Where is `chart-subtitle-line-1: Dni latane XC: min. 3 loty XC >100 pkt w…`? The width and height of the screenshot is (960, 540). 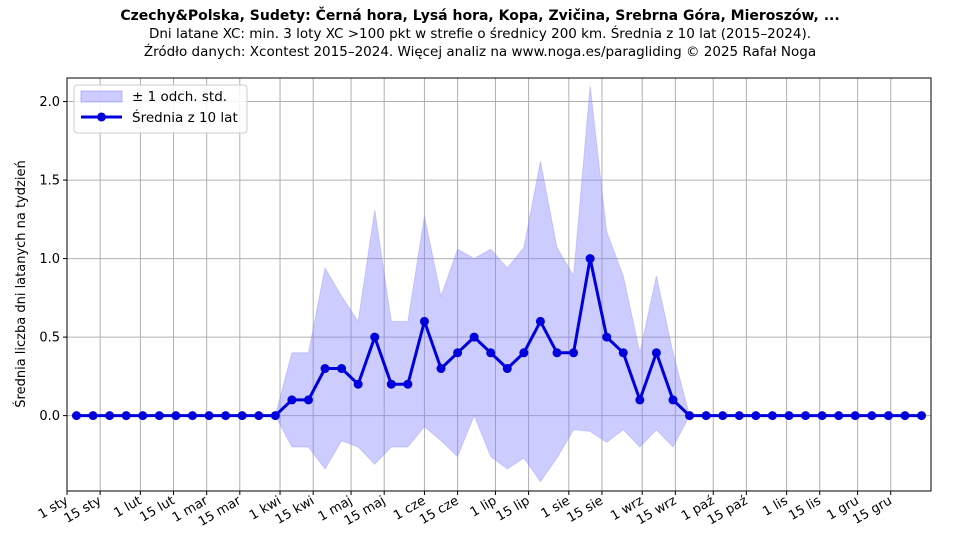 chart-subtitle-line-1: Dni latane XC: min. 3 loty XC >100 pkt w… is located at coordinates (480, 33).